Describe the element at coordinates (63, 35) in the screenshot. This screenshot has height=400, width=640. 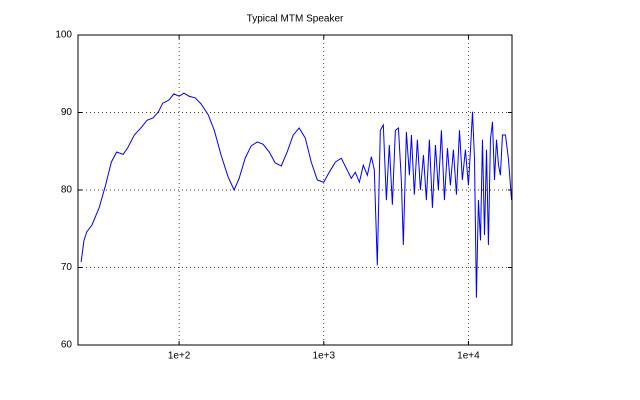
I see `y-tick-label: 100` at that location.